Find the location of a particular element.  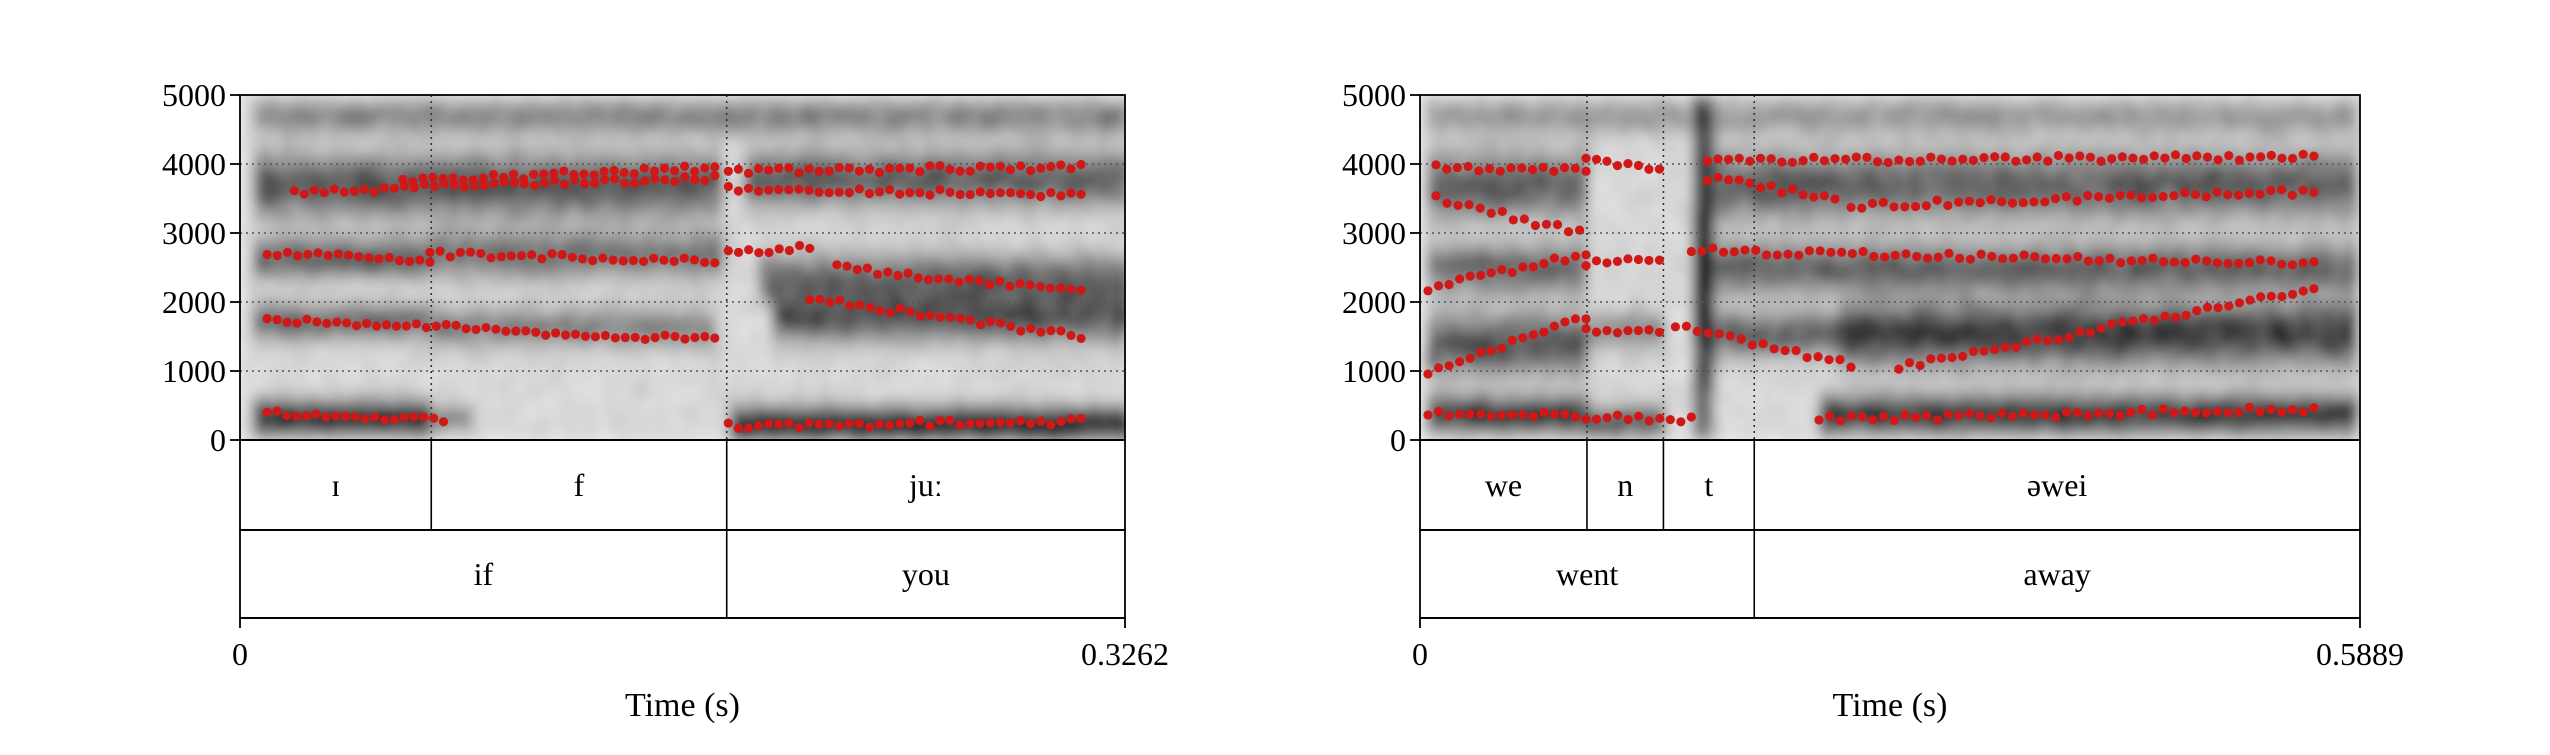

x-axis-label: Time (s) is located at coordinates (1890, 705).